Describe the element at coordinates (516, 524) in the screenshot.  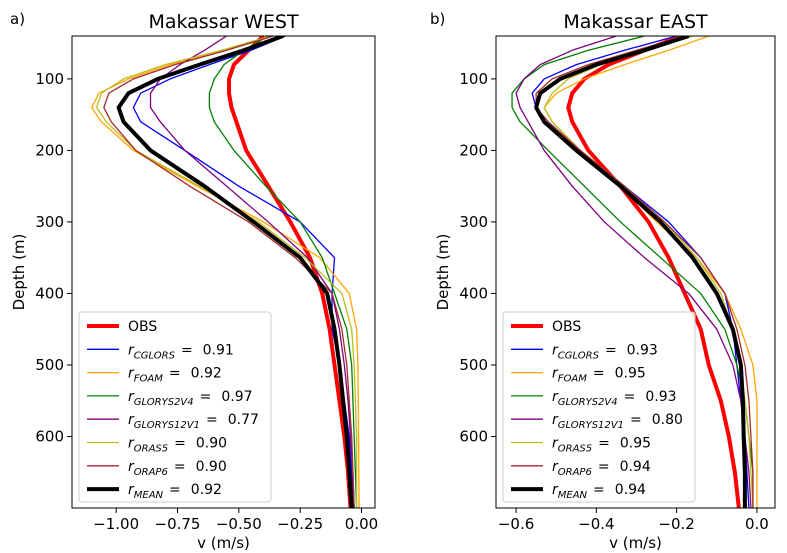
I see `x-tick-label: −0.6` at that location.